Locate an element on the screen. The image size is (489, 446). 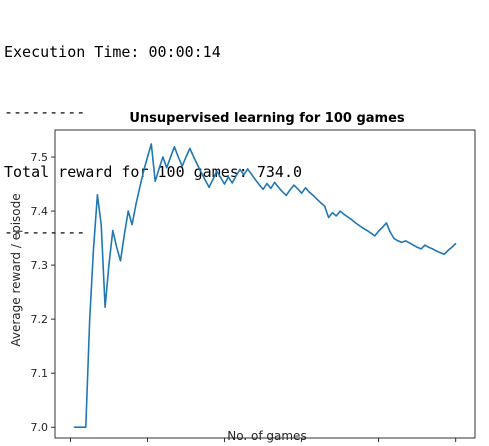
x-tick-label: 100 is located at coordinates (455, 445).